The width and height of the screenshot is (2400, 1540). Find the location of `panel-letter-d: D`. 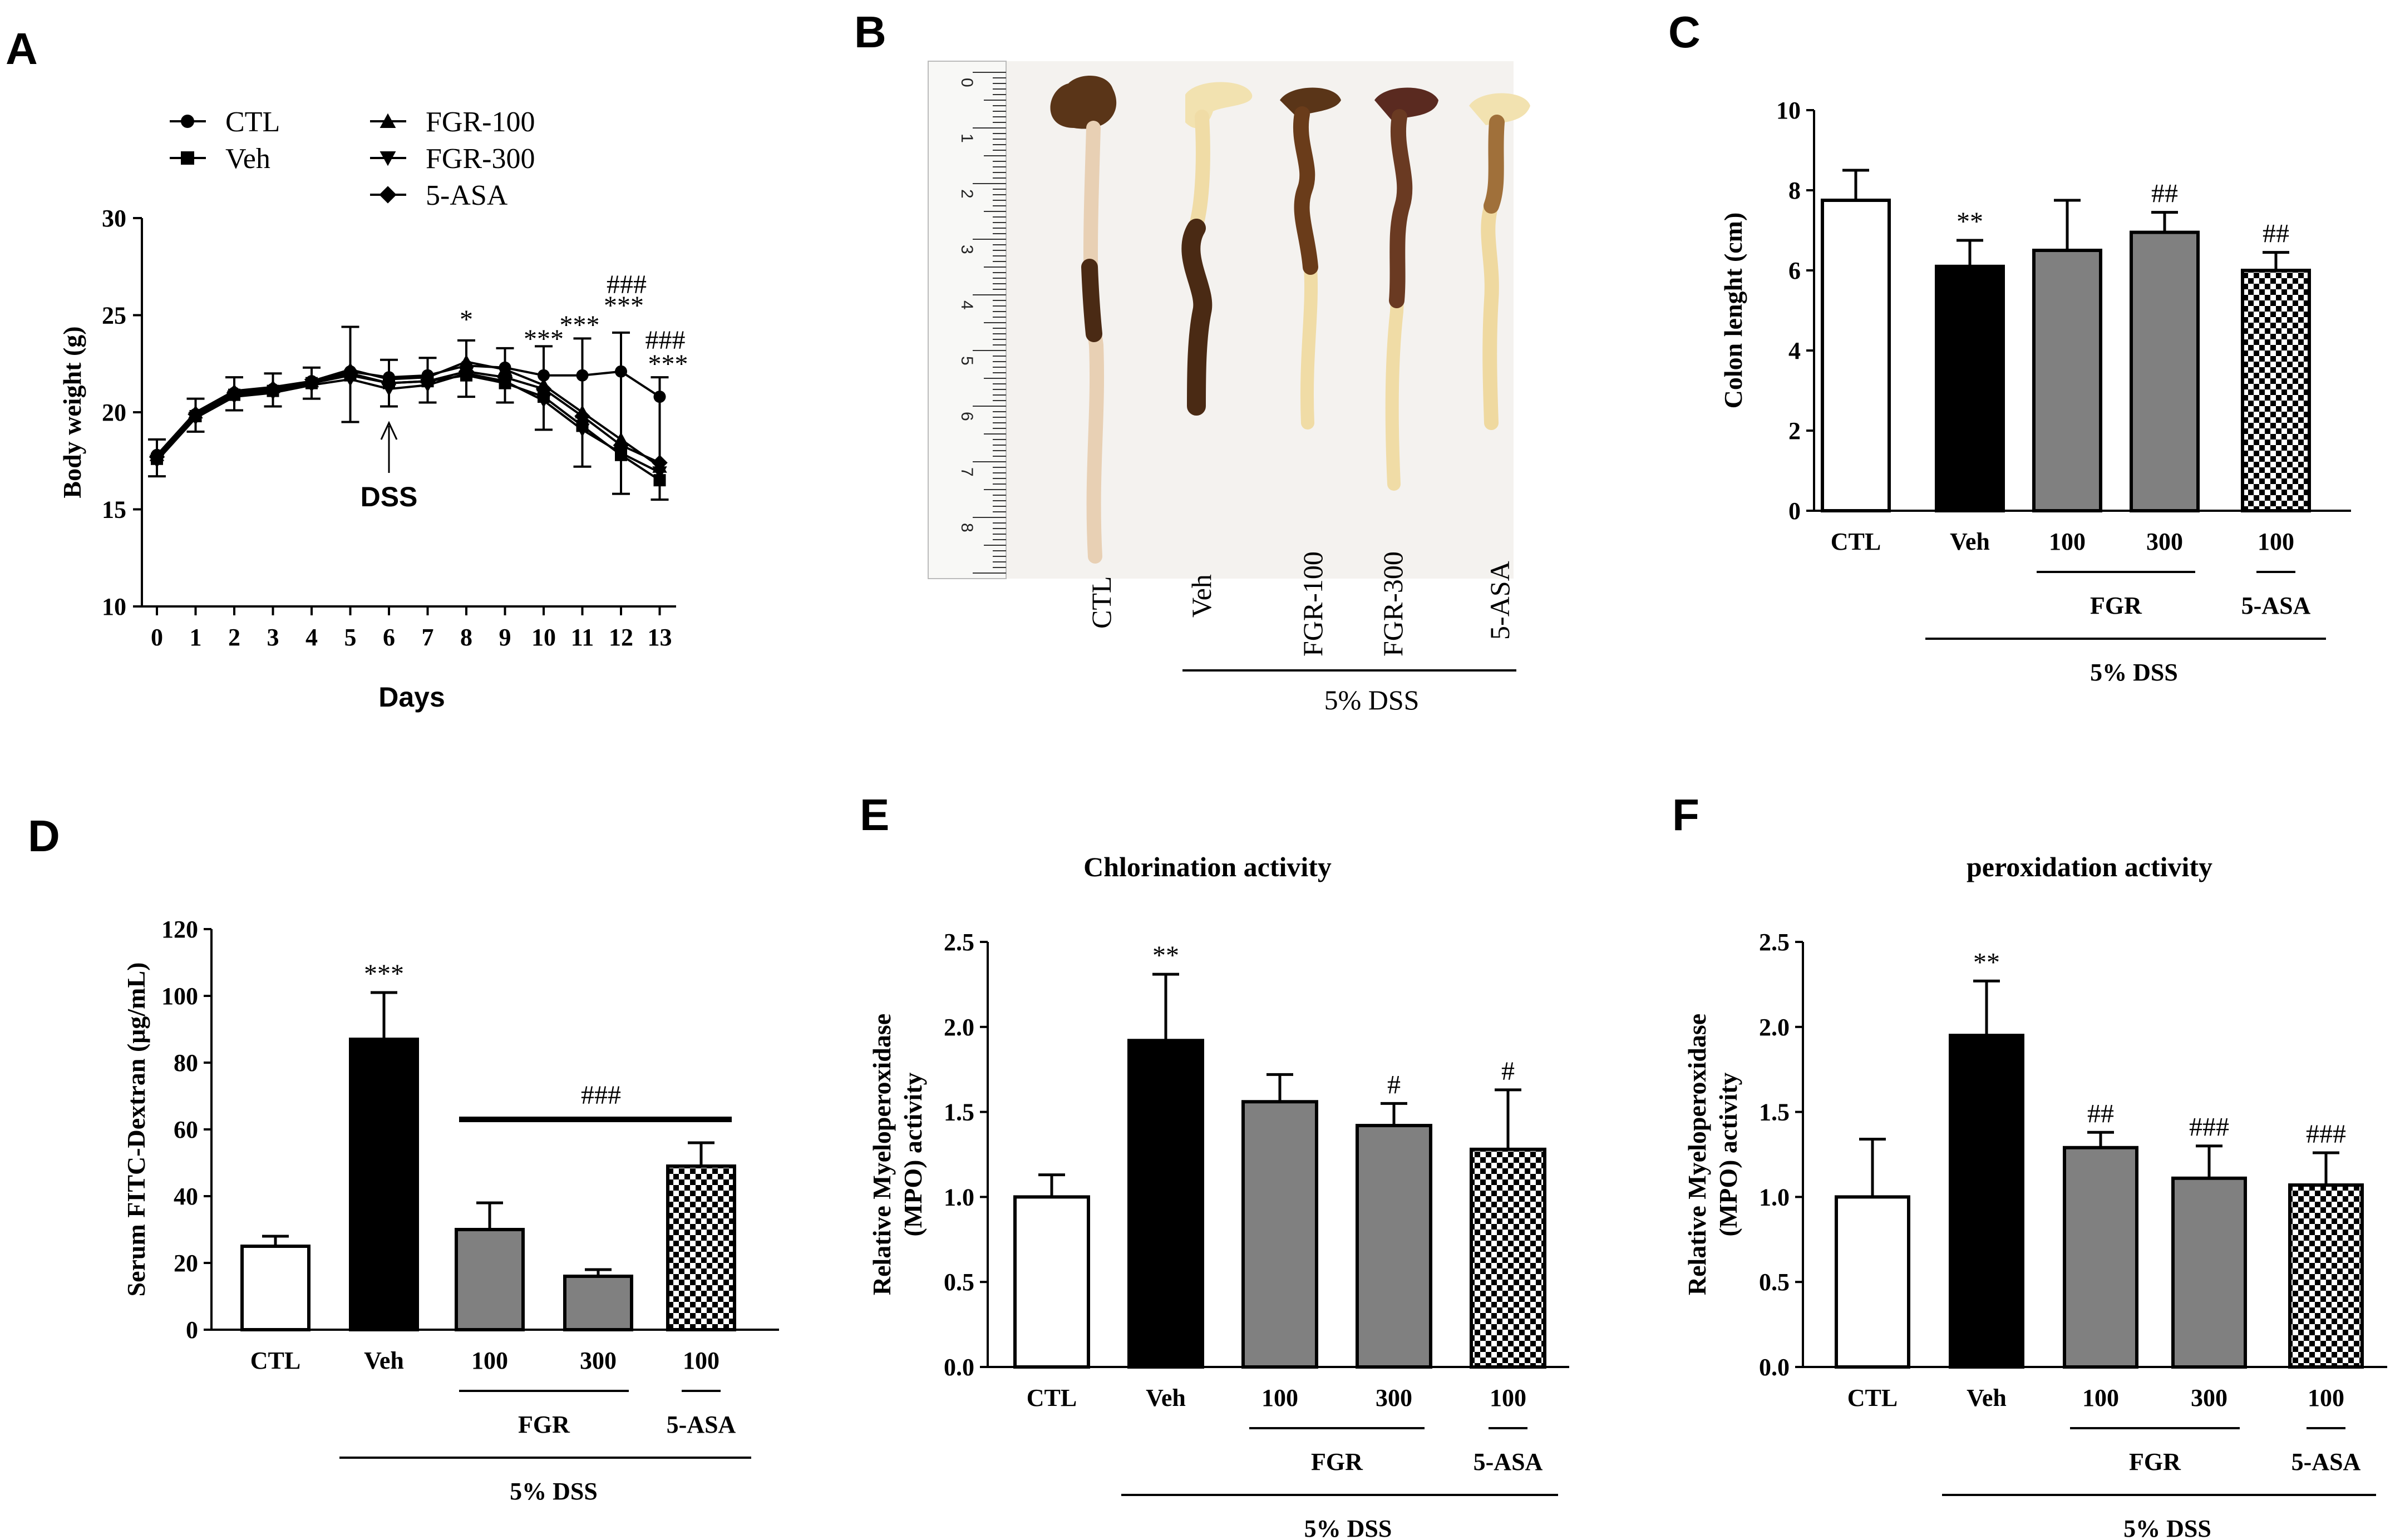

panel-letter-d: D is located at coordinates (44, 836).